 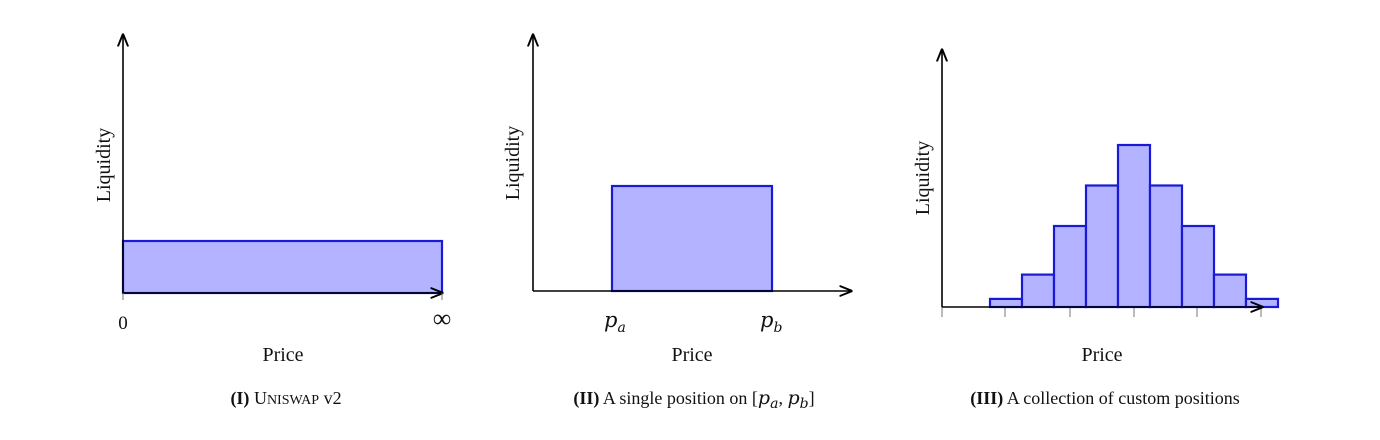 What do you see at coordinates (513, 163) in the screenshot?
I see `panel-2-y-label: Liquidity` at bounding box center [513, 163].